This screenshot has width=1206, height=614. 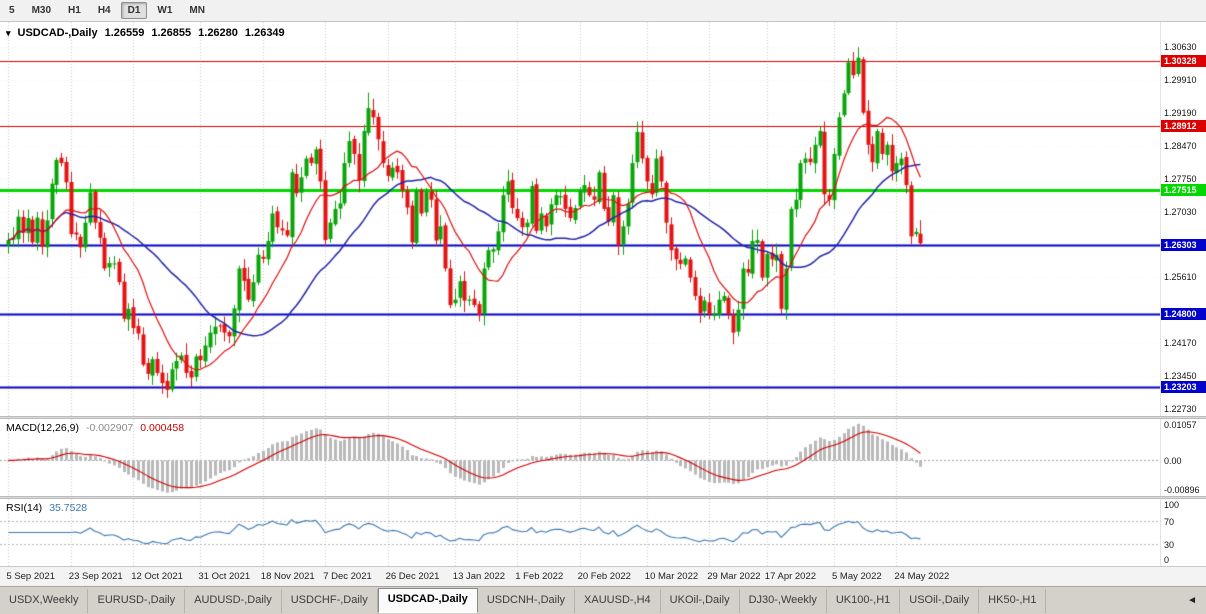 What do you see at coordinates (1180, 113) in the screenshot?
I see `price-axis-label: 1.29190` at bounding box center [1180, 113].